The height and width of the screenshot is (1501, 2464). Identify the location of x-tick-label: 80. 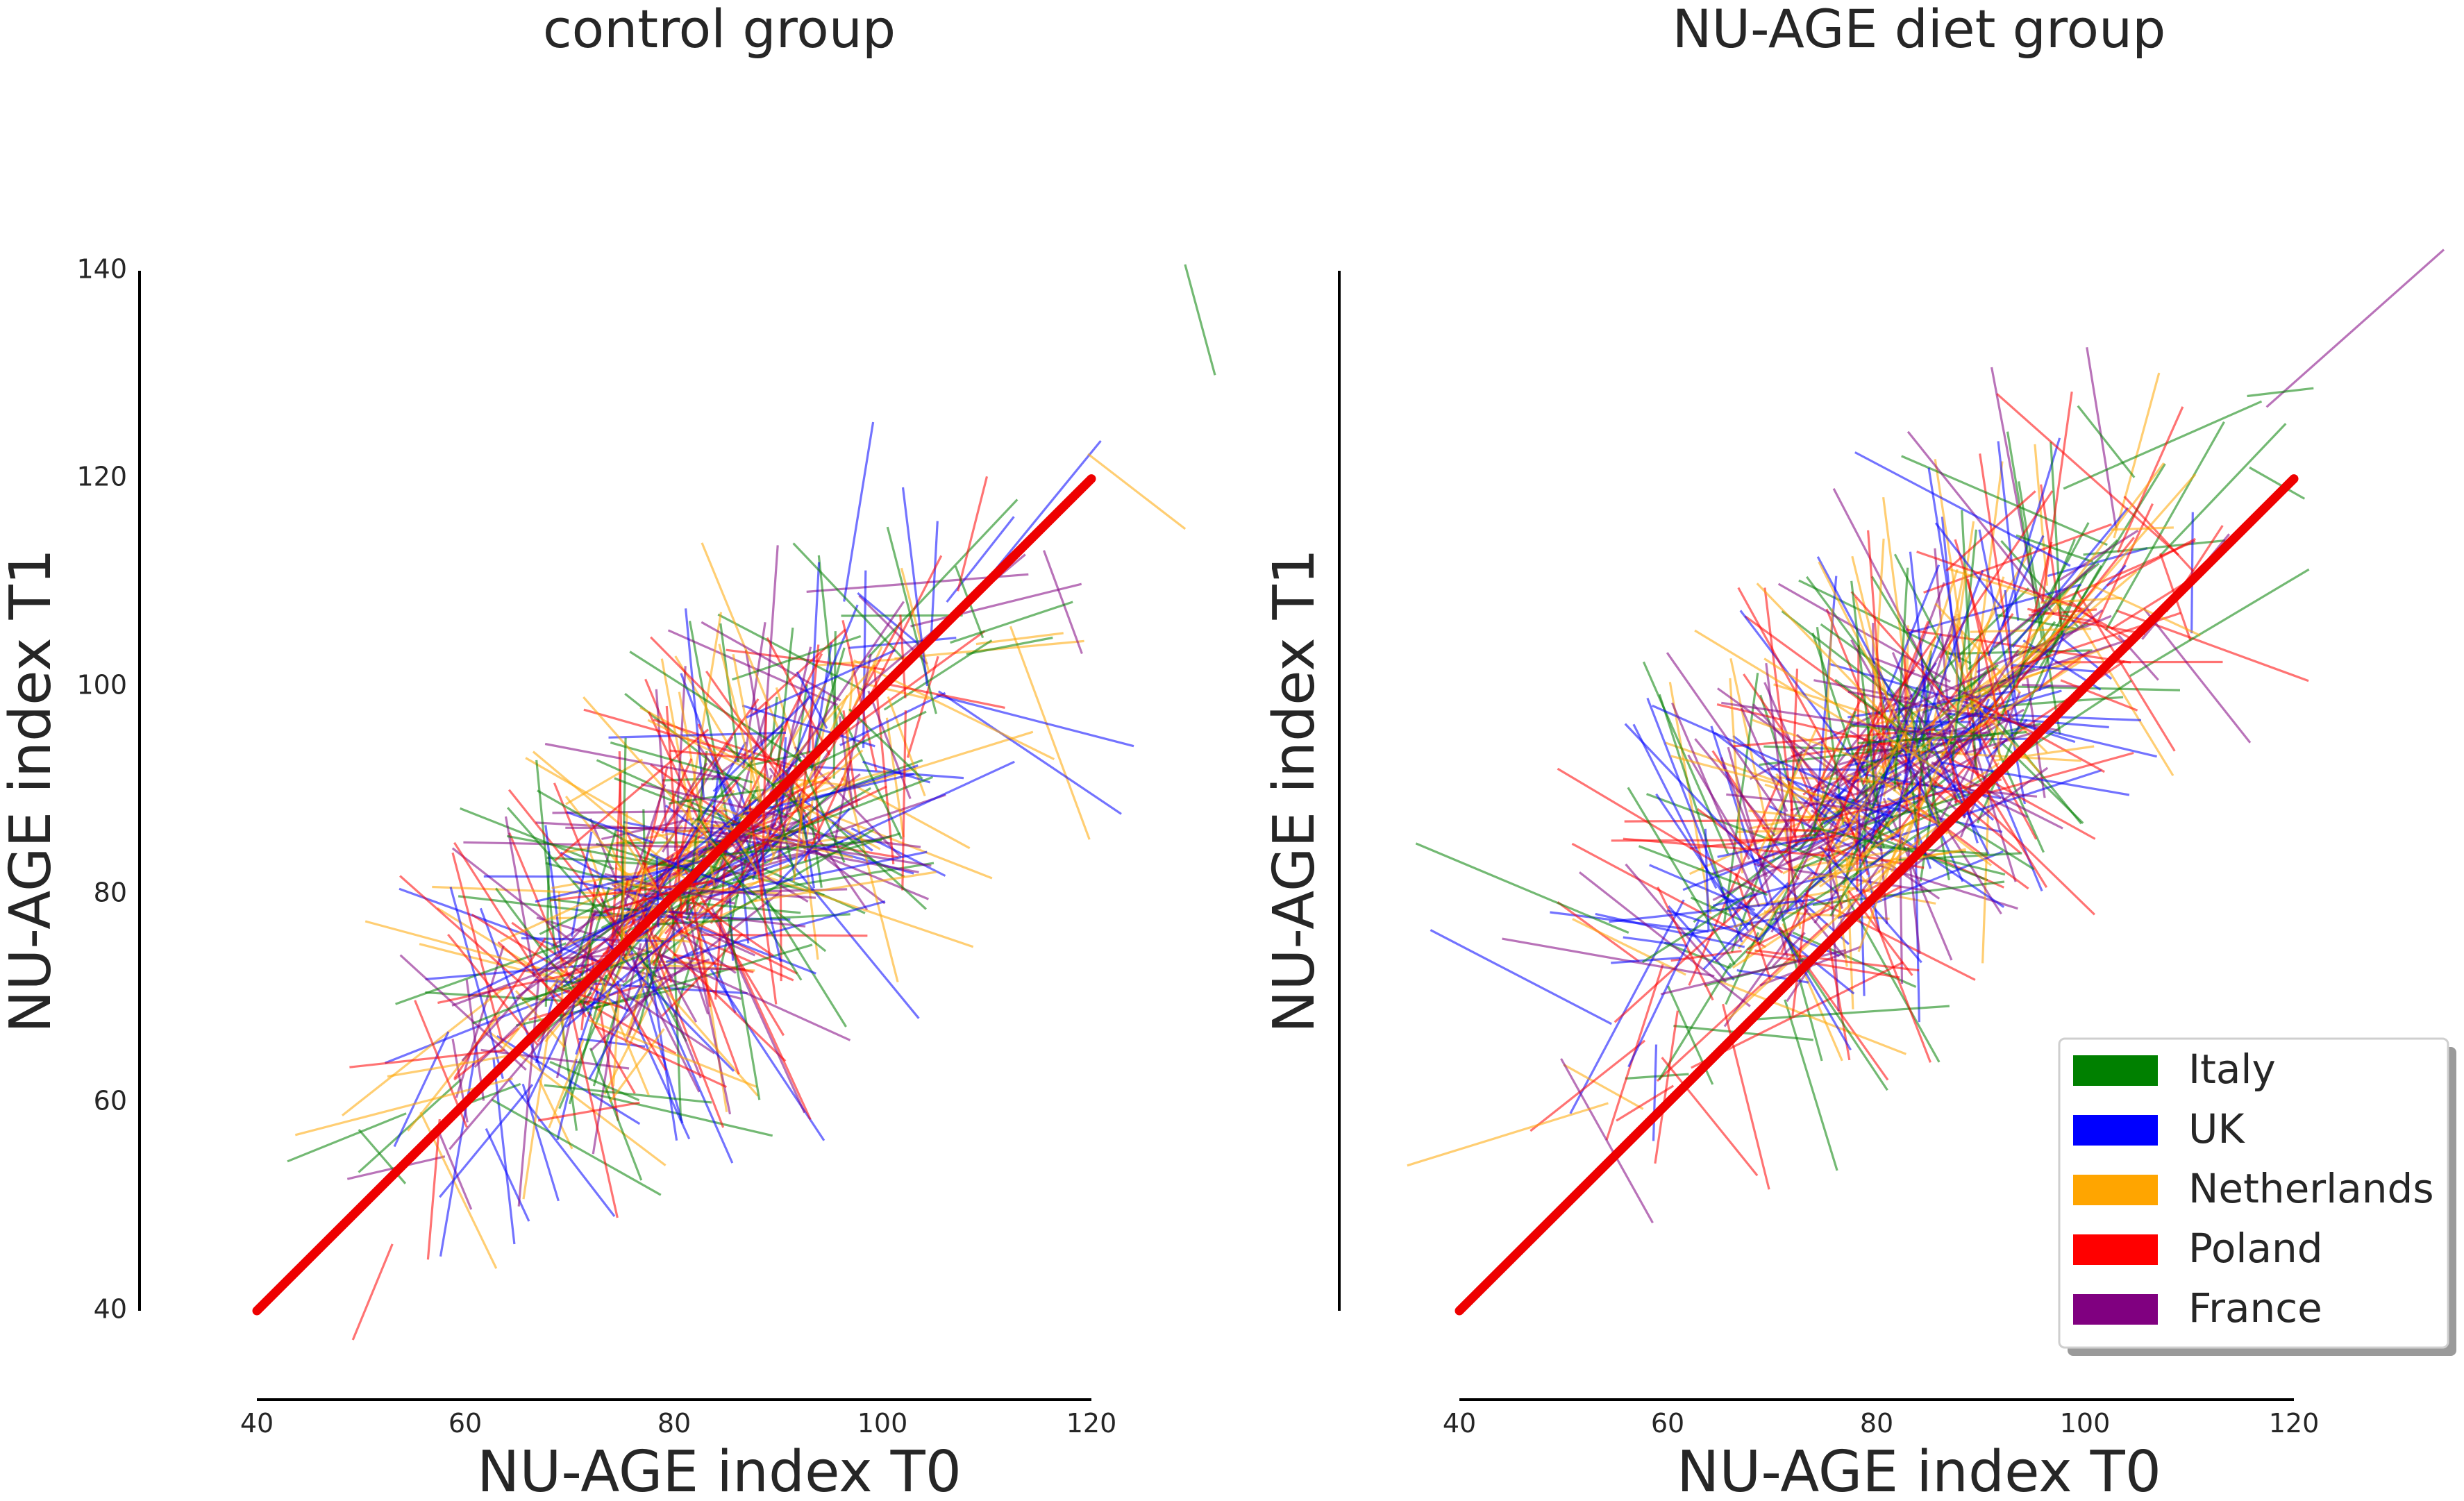
(674, 1423).